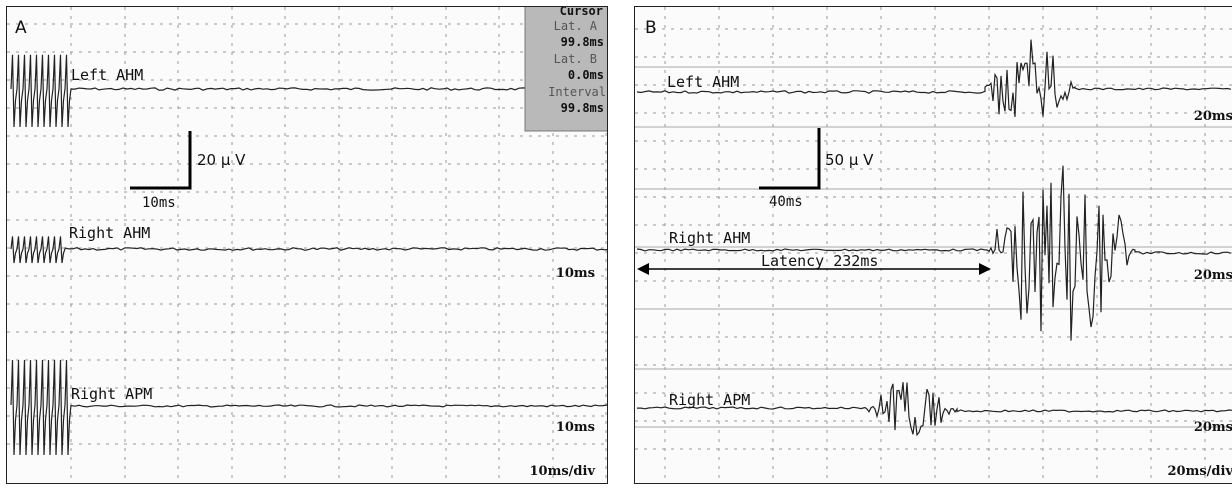 This screenshot has width=1232, height=490. Describe the element at coordinates (577, 92) in the screenshot. I see `cursor-interval-label: Interval` at that location.